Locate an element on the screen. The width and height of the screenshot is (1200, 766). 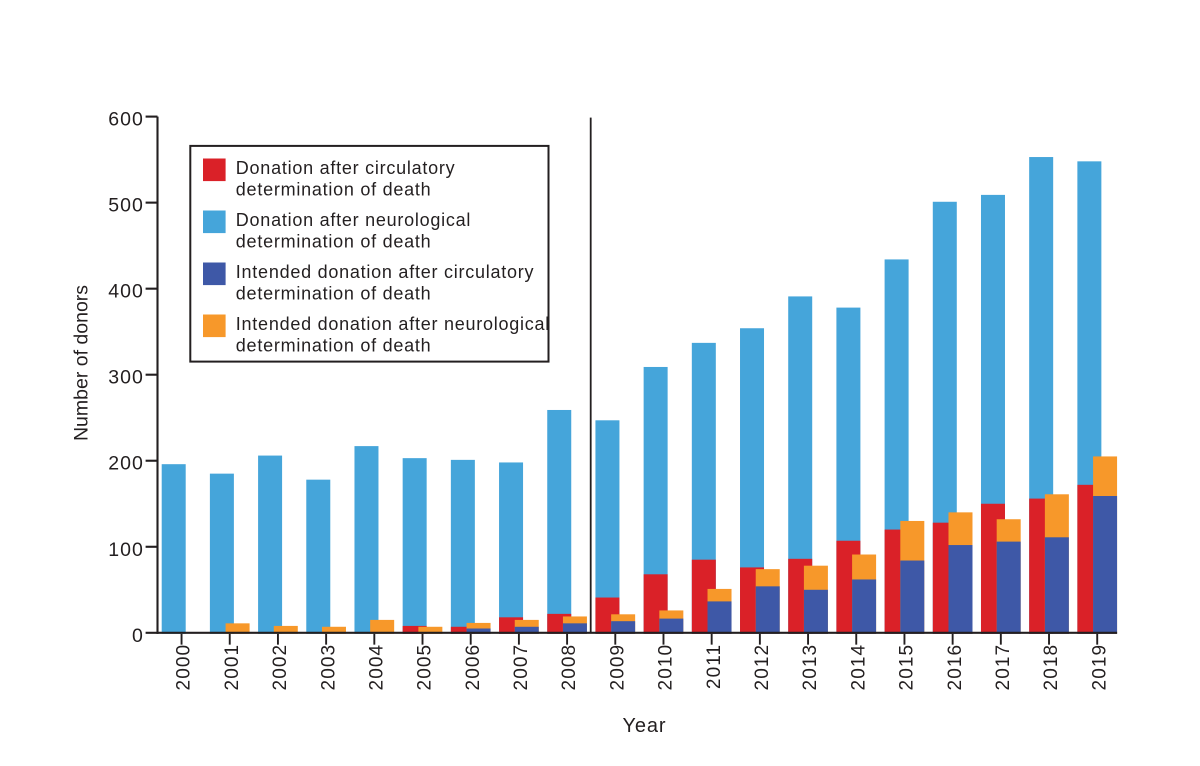
svg-text: 2013 is located at coordinates (810, 667).